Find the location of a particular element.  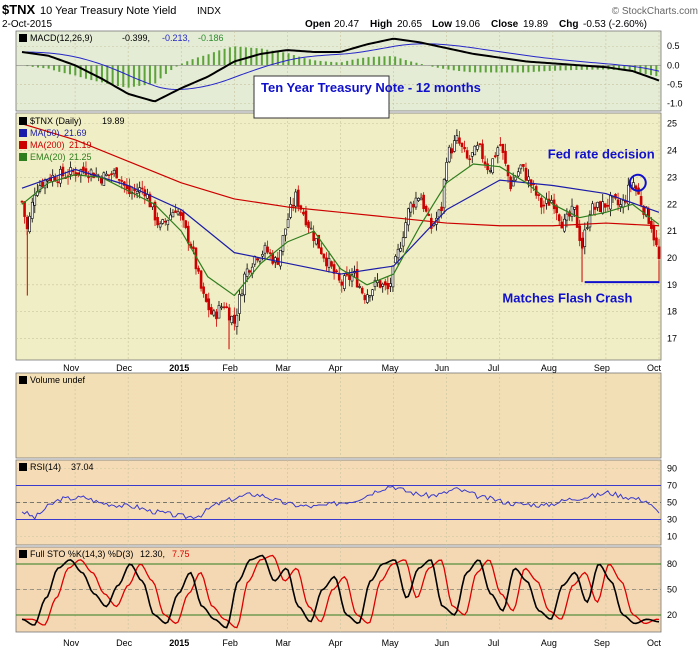

bottom-x-tick-label: Apr is located at coordinates (336, 643).